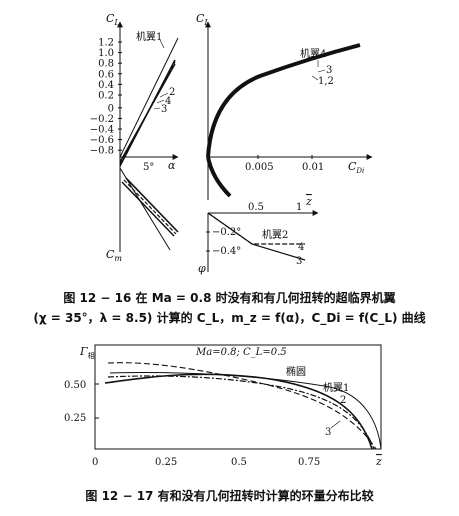 The image size is (459, 516). Describe the element at coordinates (102, 119) in the screenshot. I see `left-y-ticklabel: −0.2` at that location.